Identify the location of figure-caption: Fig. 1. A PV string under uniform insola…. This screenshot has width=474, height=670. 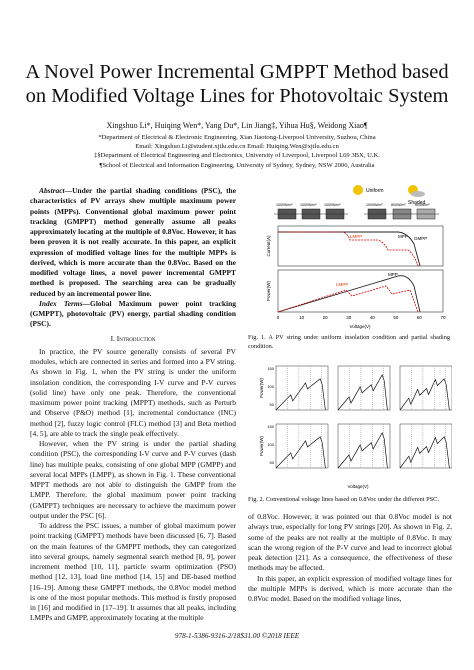
(349, 342).